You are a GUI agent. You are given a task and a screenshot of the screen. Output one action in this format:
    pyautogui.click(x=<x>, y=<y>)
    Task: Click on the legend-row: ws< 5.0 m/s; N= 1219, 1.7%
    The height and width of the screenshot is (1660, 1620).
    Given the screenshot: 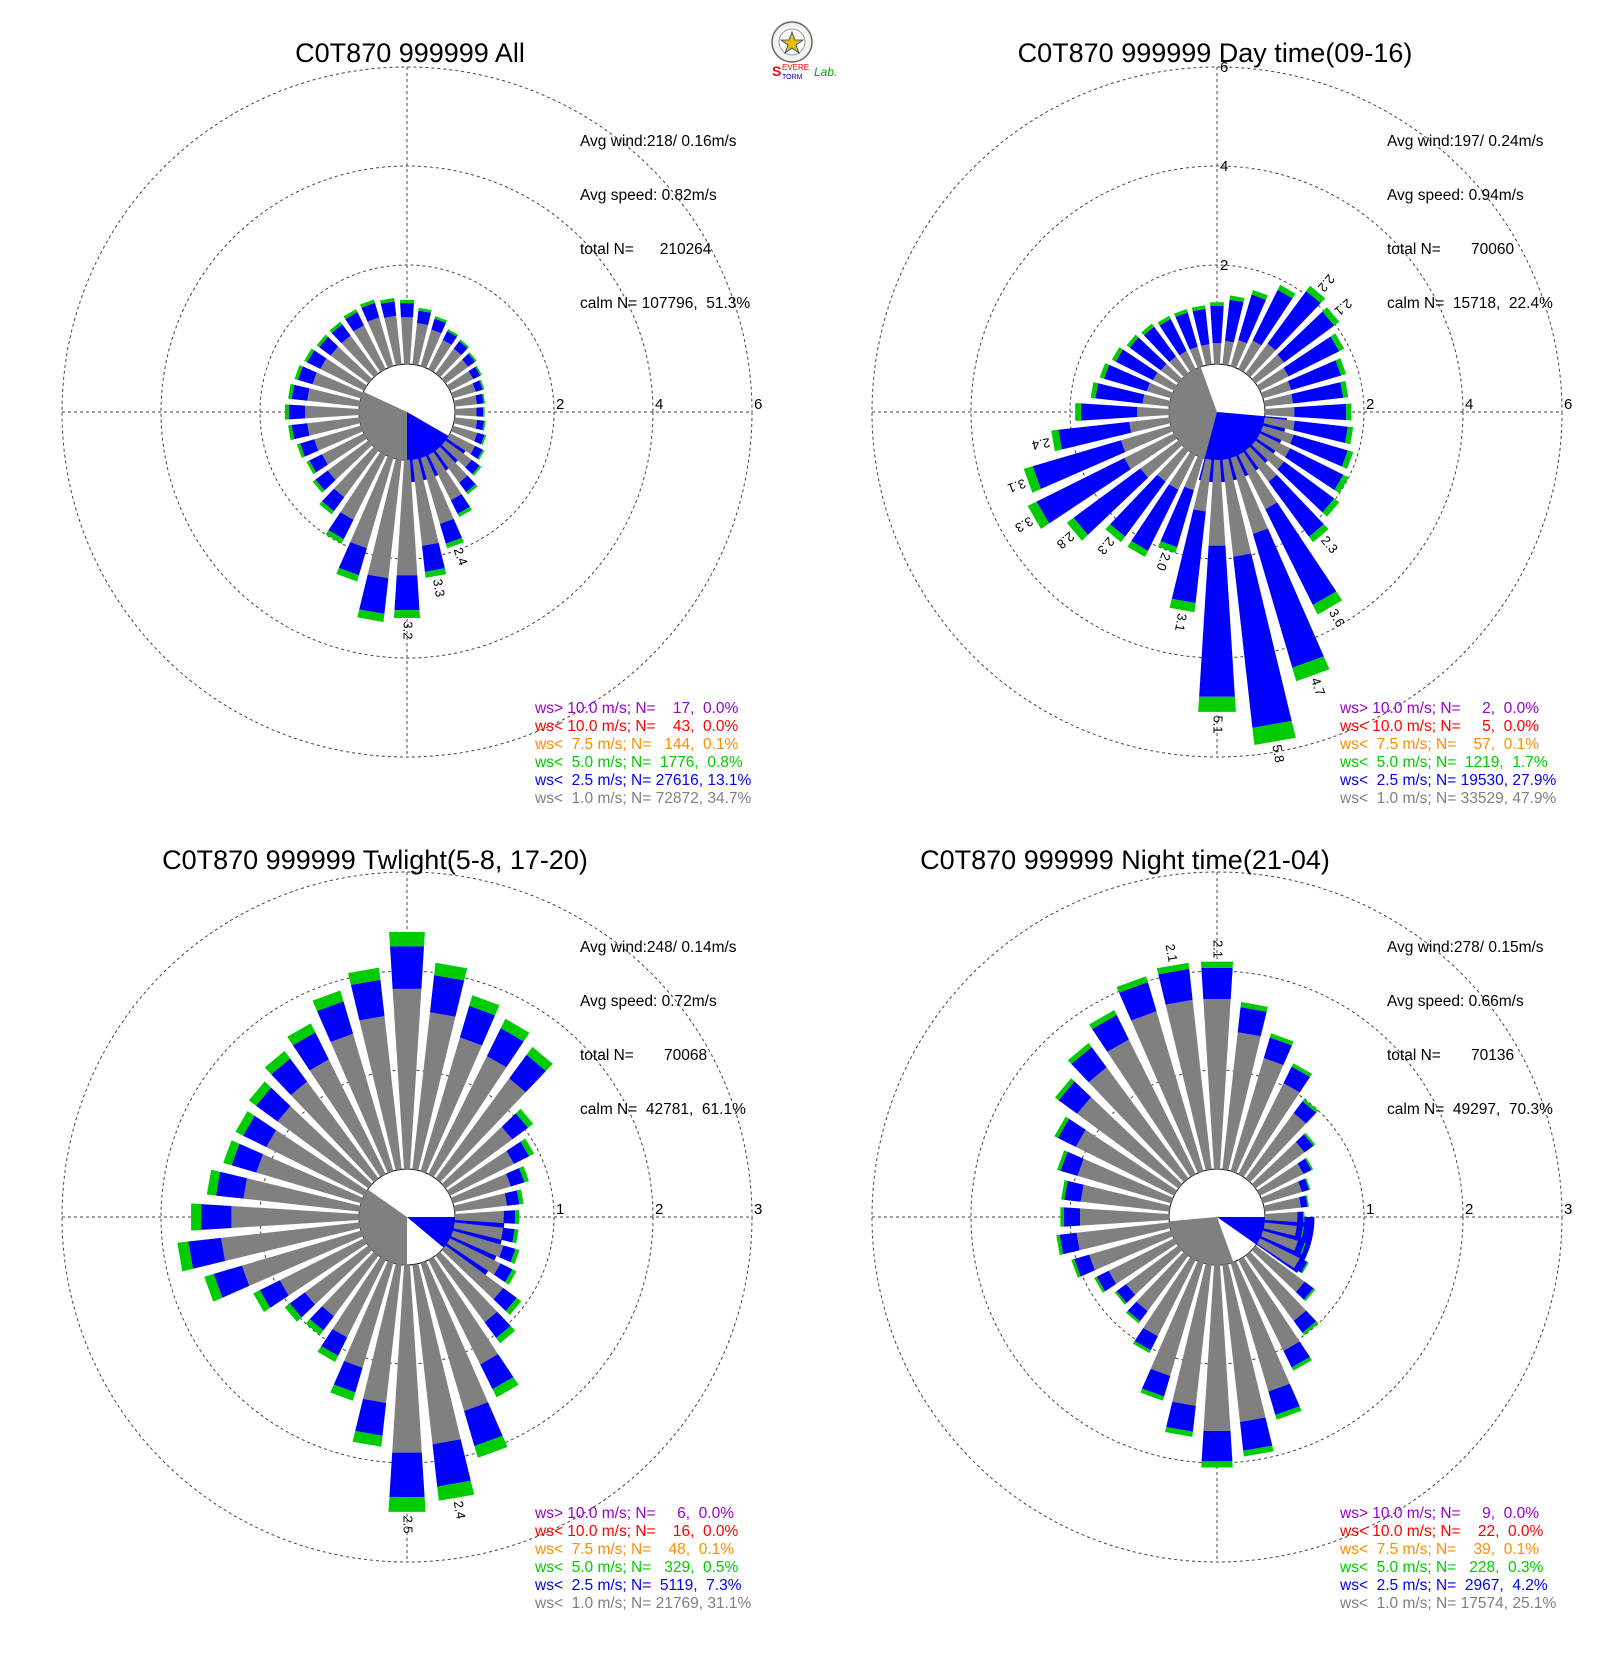 What is the action you would take?
    pyautogui.click(x=1444, y=762)
    